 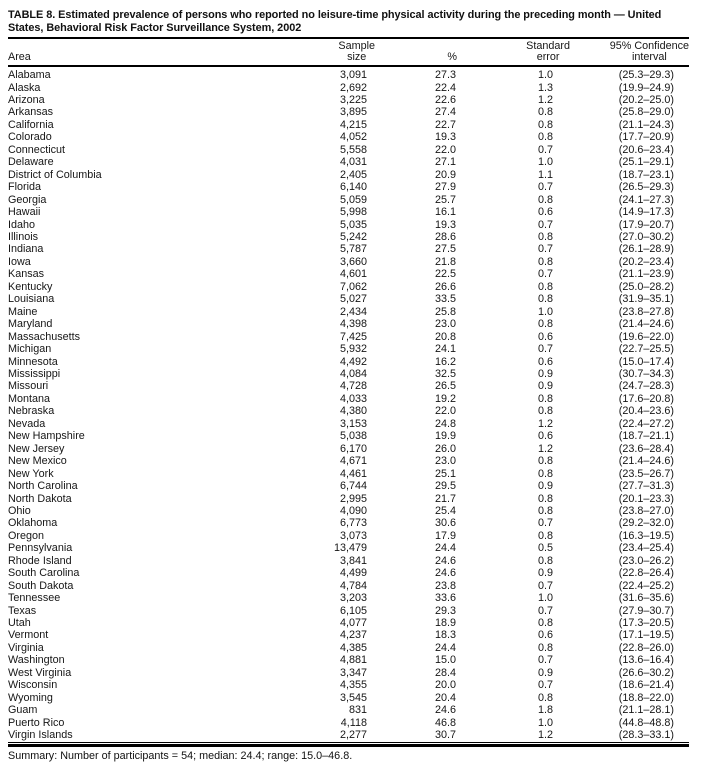 I want to click on cell-confidence-interval: (25.0–28.2), so click(x=646, y=286).